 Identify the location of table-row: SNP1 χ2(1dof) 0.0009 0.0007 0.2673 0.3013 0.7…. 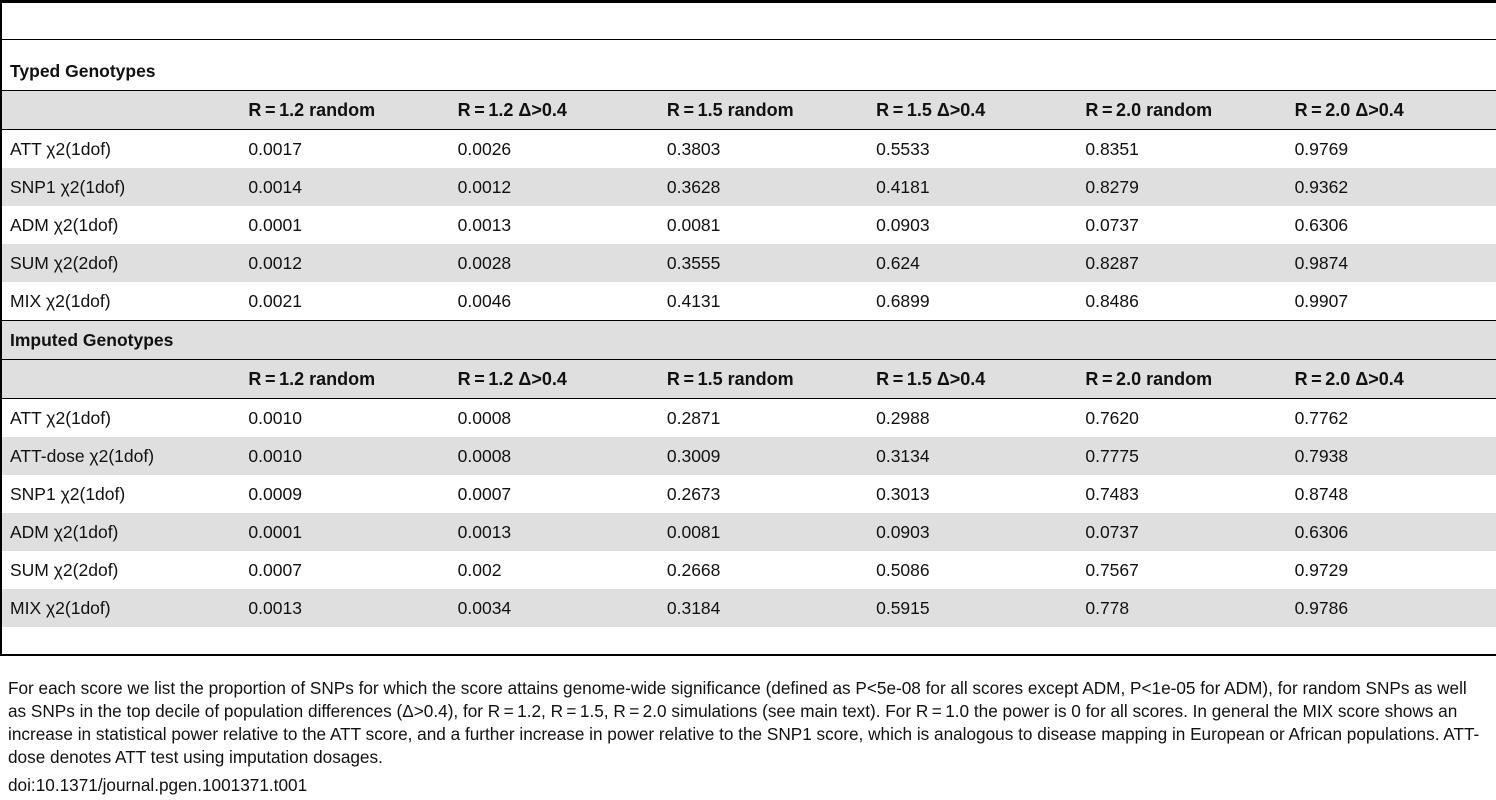
(749, 494).